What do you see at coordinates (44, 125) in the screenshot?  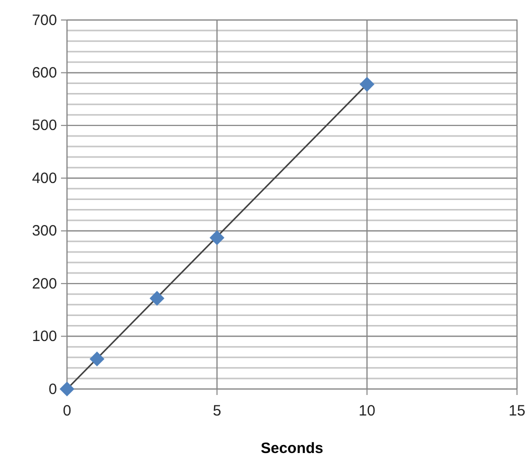 I see `y-tick-label: 500` at bounding box center [44, 125].